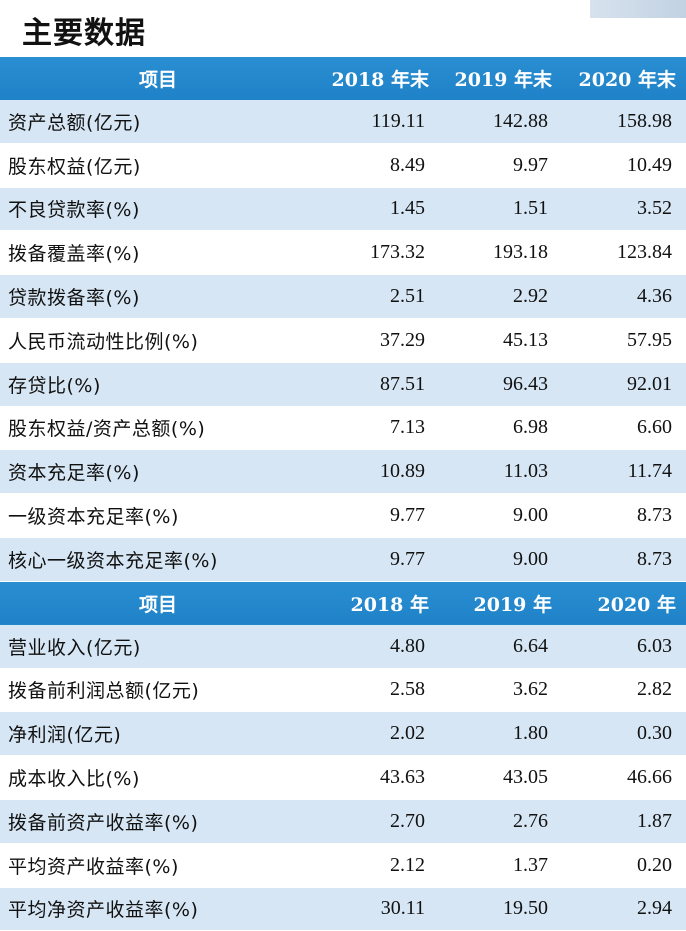 The image size is (686, 931). I want to click on table-row: 资产总额(亿元) 119.11 142.88 158.98, so click(343, 122).